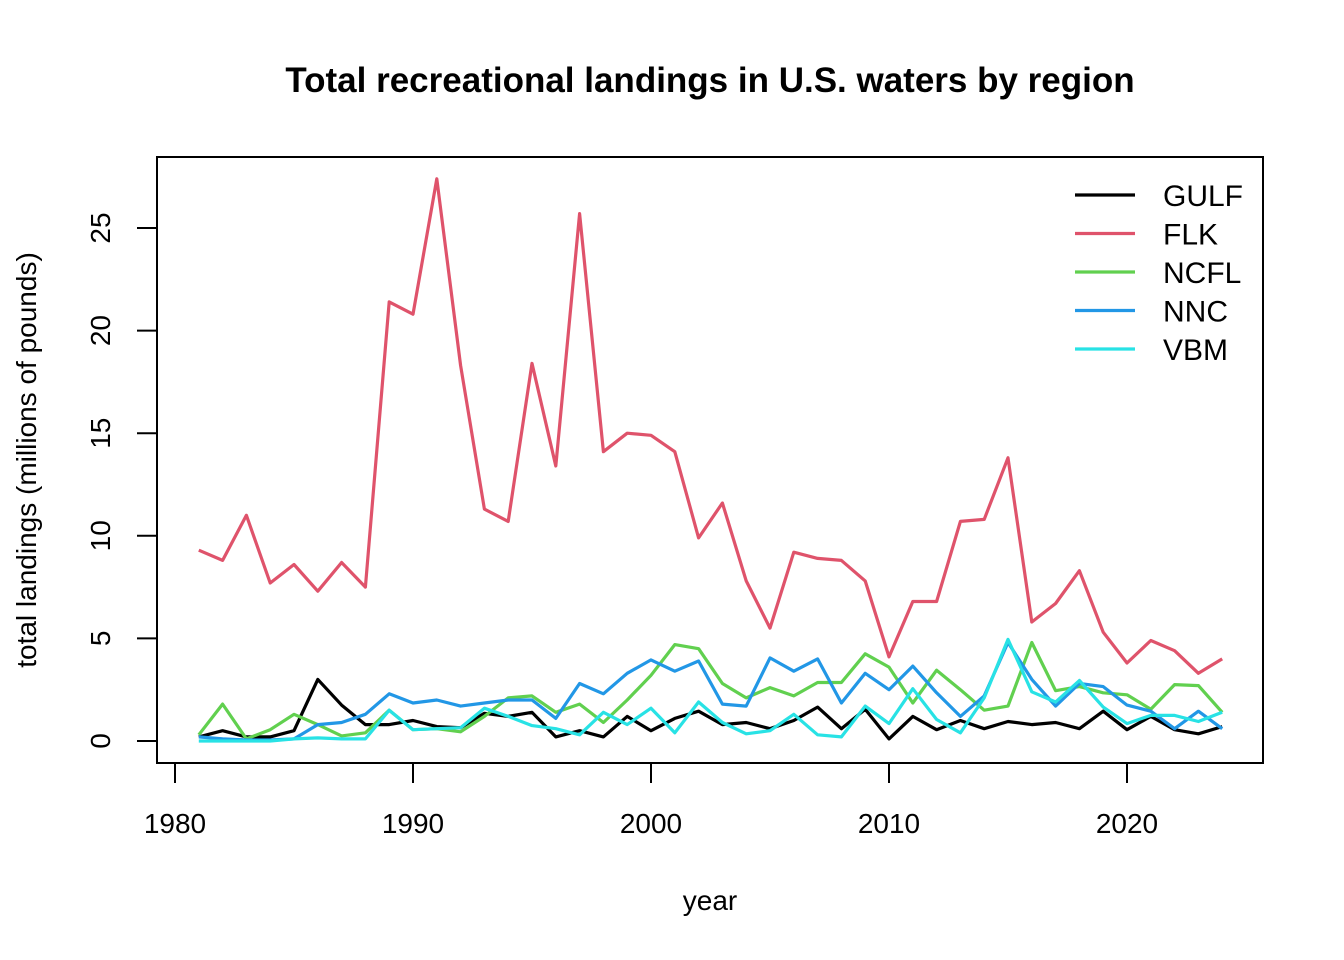 This screenshot has height=960, width=1344. What do you see at coordinates (1203, 196) in the screenshot?
I see `legend-label: GULF` at bounding box center [1203, 196].